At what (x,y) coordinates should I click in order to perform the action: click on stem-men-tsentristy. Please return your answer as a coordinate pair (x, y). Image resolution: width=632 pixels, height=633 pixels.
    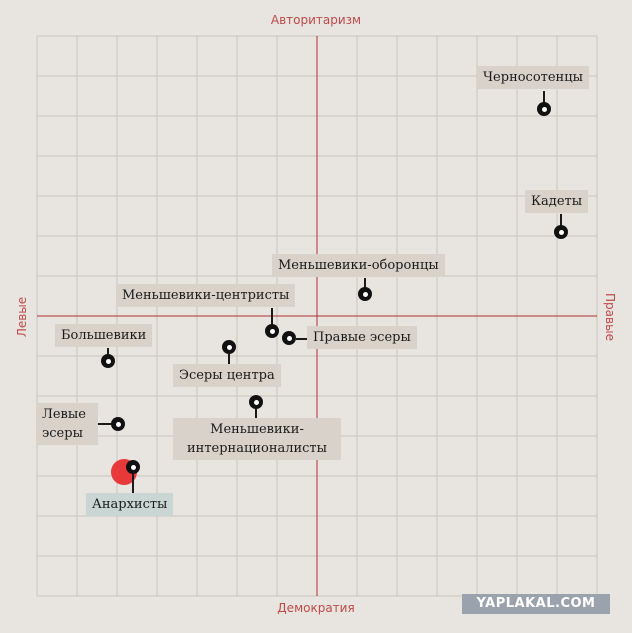
    Looking at the image, I should click on (272, 318).